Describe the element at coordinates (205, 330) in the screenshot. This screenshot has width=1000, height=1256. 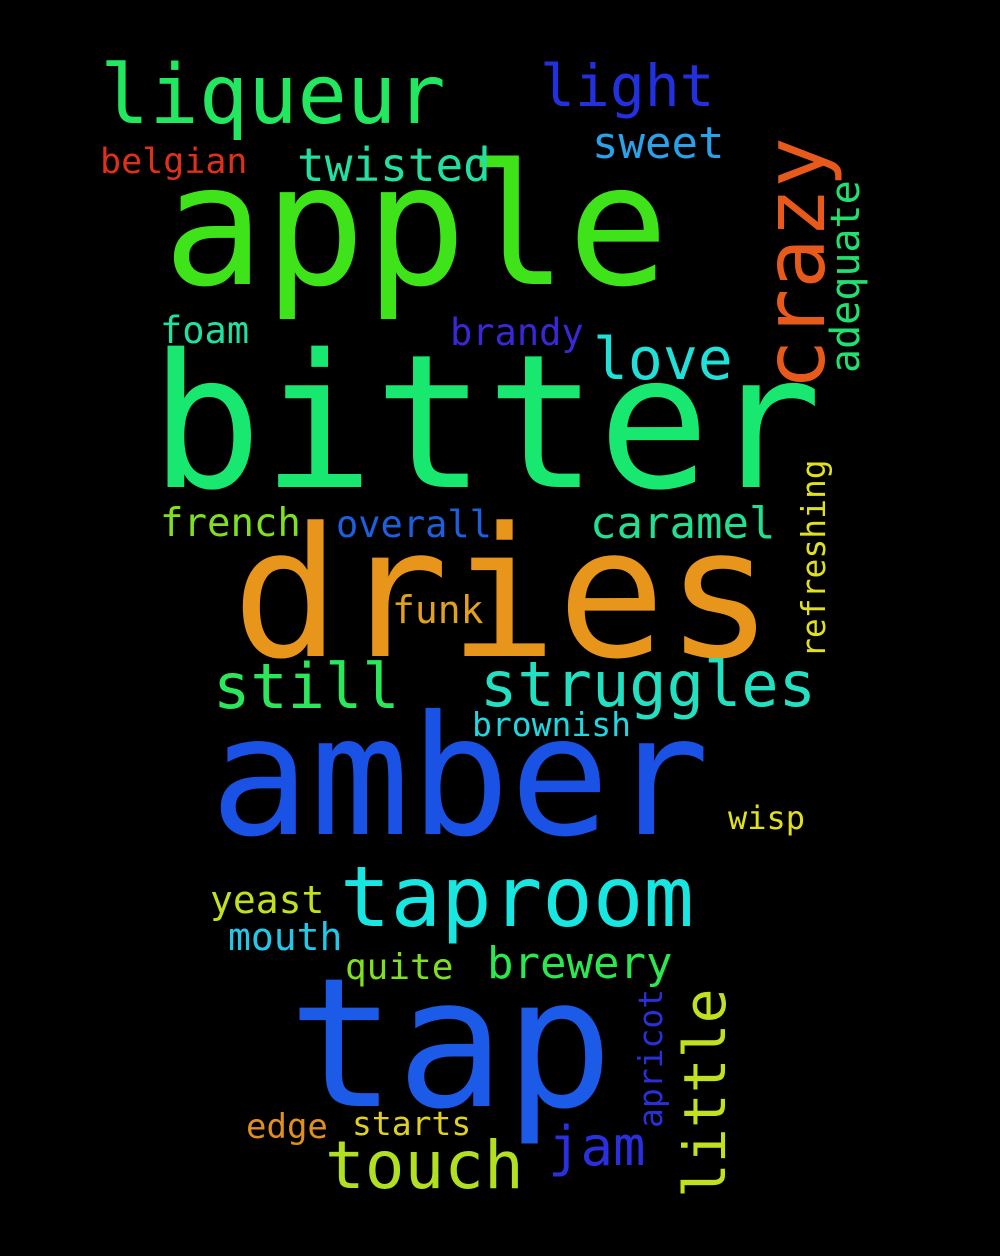
I see `word-foam: foam` at that location.